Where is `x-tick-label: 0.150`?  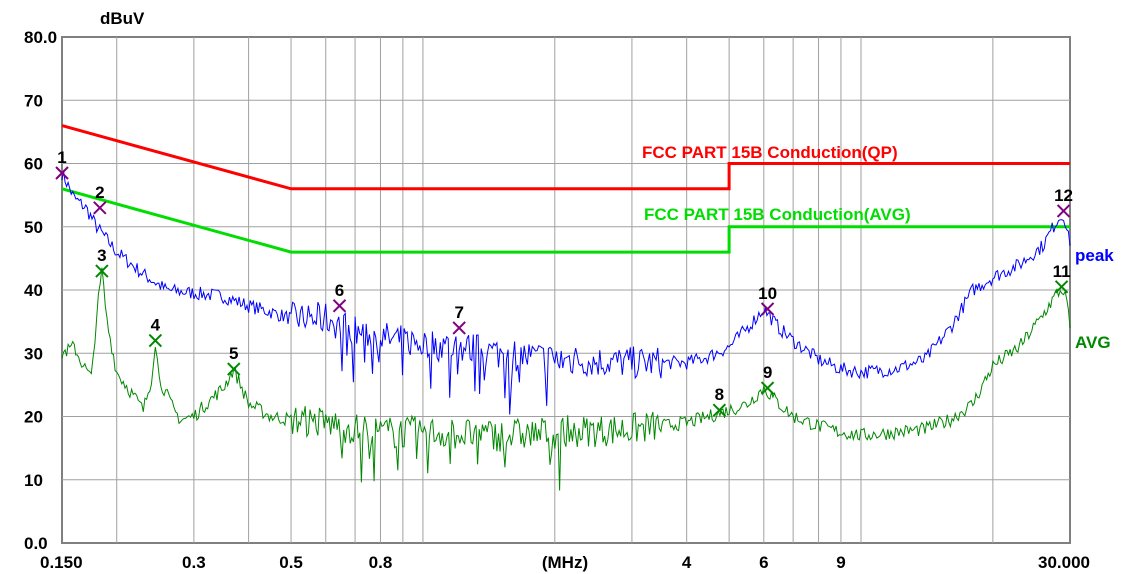 x-tick-label: 0.150 is located at coordinates (61, 562).